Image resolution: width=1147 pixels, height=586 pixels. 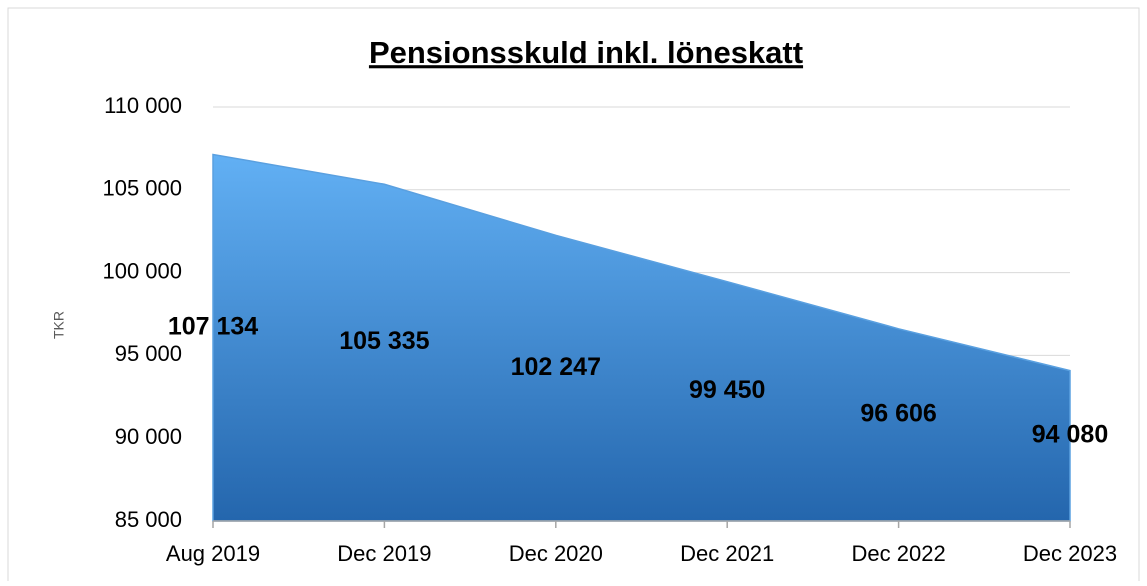 I want to click on value-label: 107 134, so click(x=213, y=326).